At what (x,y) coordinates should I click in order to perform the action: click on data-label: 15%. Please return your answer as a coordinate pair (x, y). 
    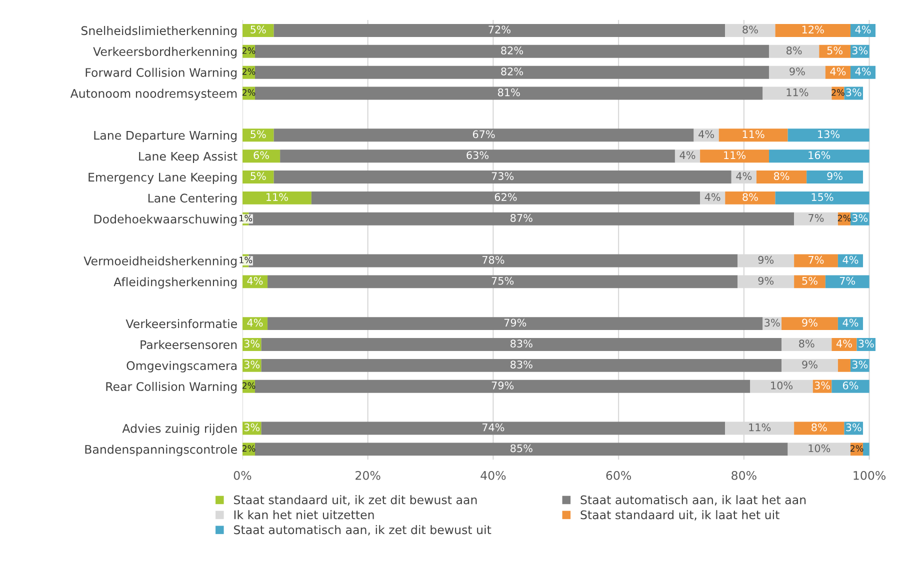
    Looking at the image, I should click on (823, 197).